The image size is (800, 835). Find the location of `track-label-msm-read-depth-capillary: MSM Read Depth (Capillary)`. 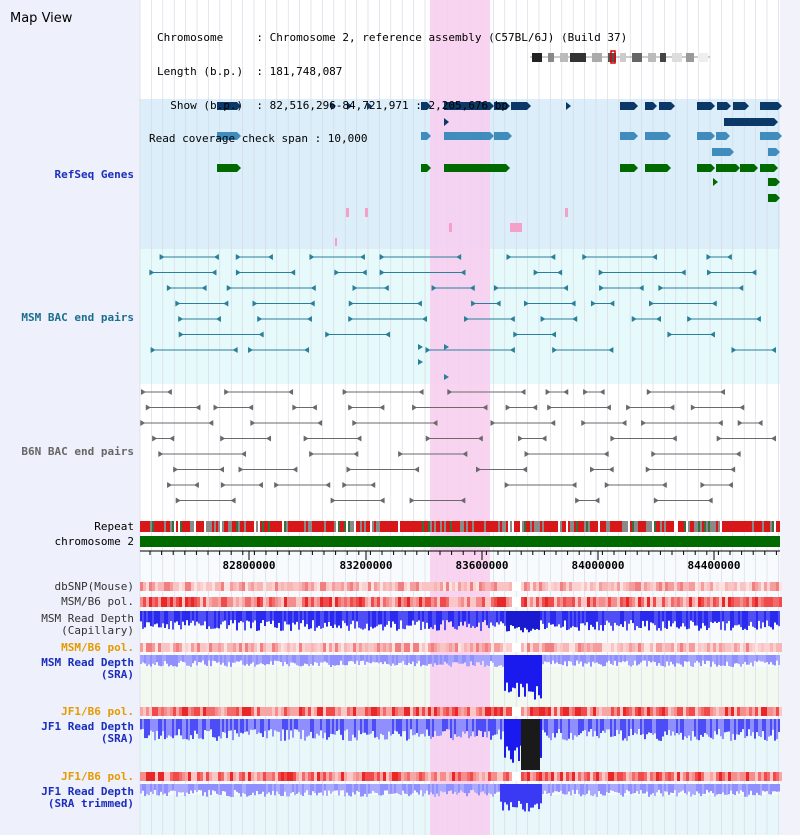

track-label-msm-read-depth-capillary: MSM Read Depth (Capillary) is located at coordinates (87, 624).